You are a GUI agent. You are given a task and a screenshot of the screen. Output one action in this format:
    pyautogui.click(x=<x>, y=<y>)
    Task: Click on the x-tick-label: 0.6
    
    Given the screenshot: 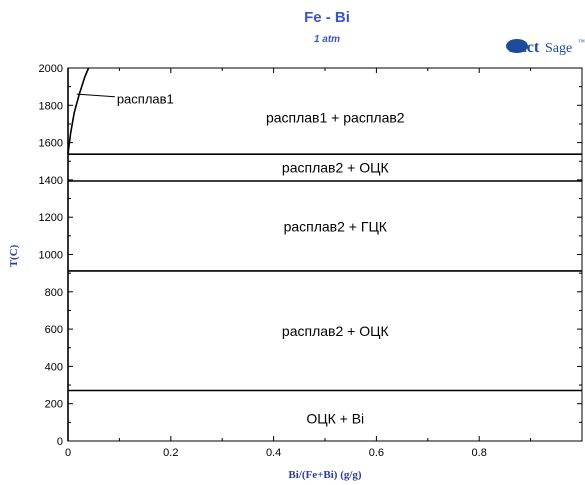 What is the action you would take?
    pyautogui.click(x=376, y=453)
    